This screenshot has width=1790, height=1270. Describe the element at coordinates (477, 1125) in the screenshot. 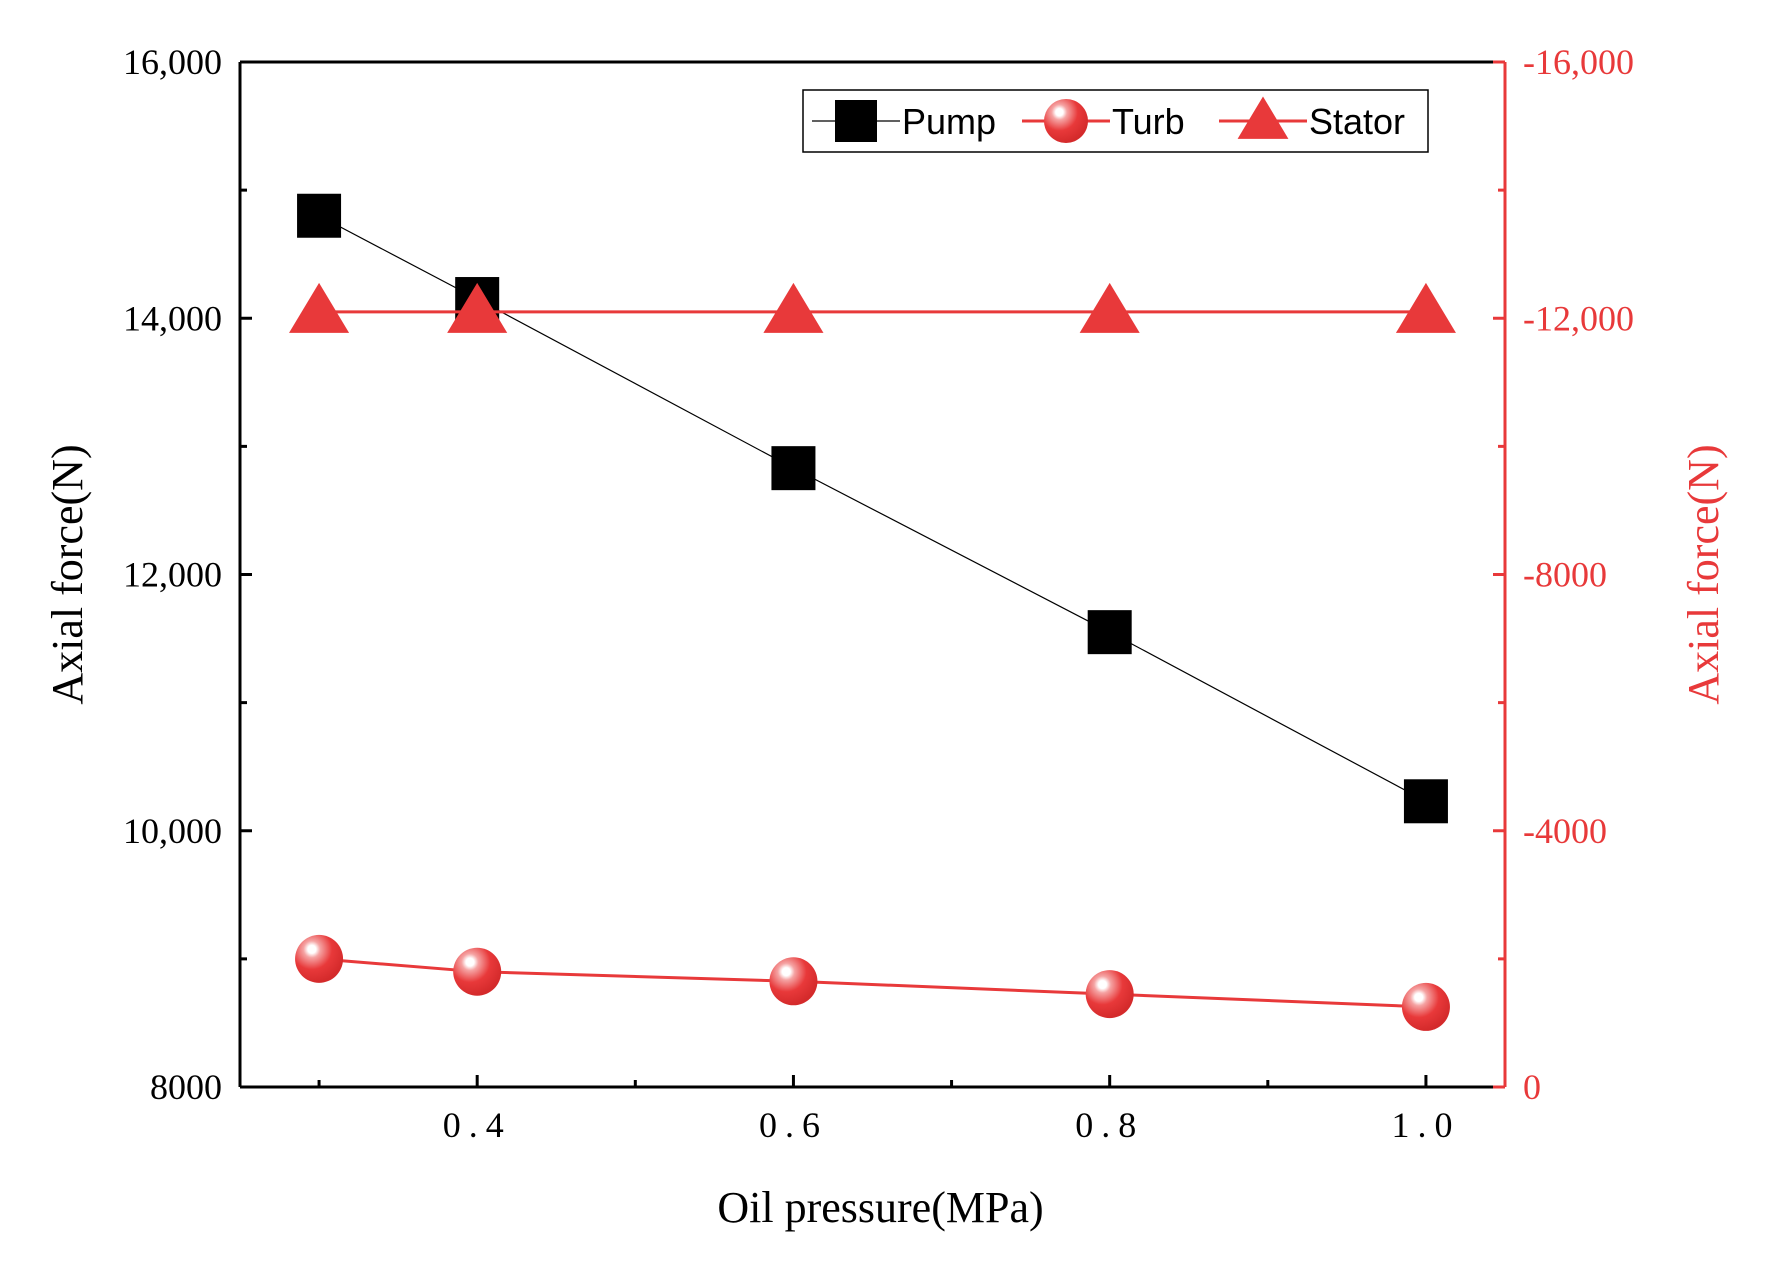

I see `x-tick-label: 0.4` at that location.